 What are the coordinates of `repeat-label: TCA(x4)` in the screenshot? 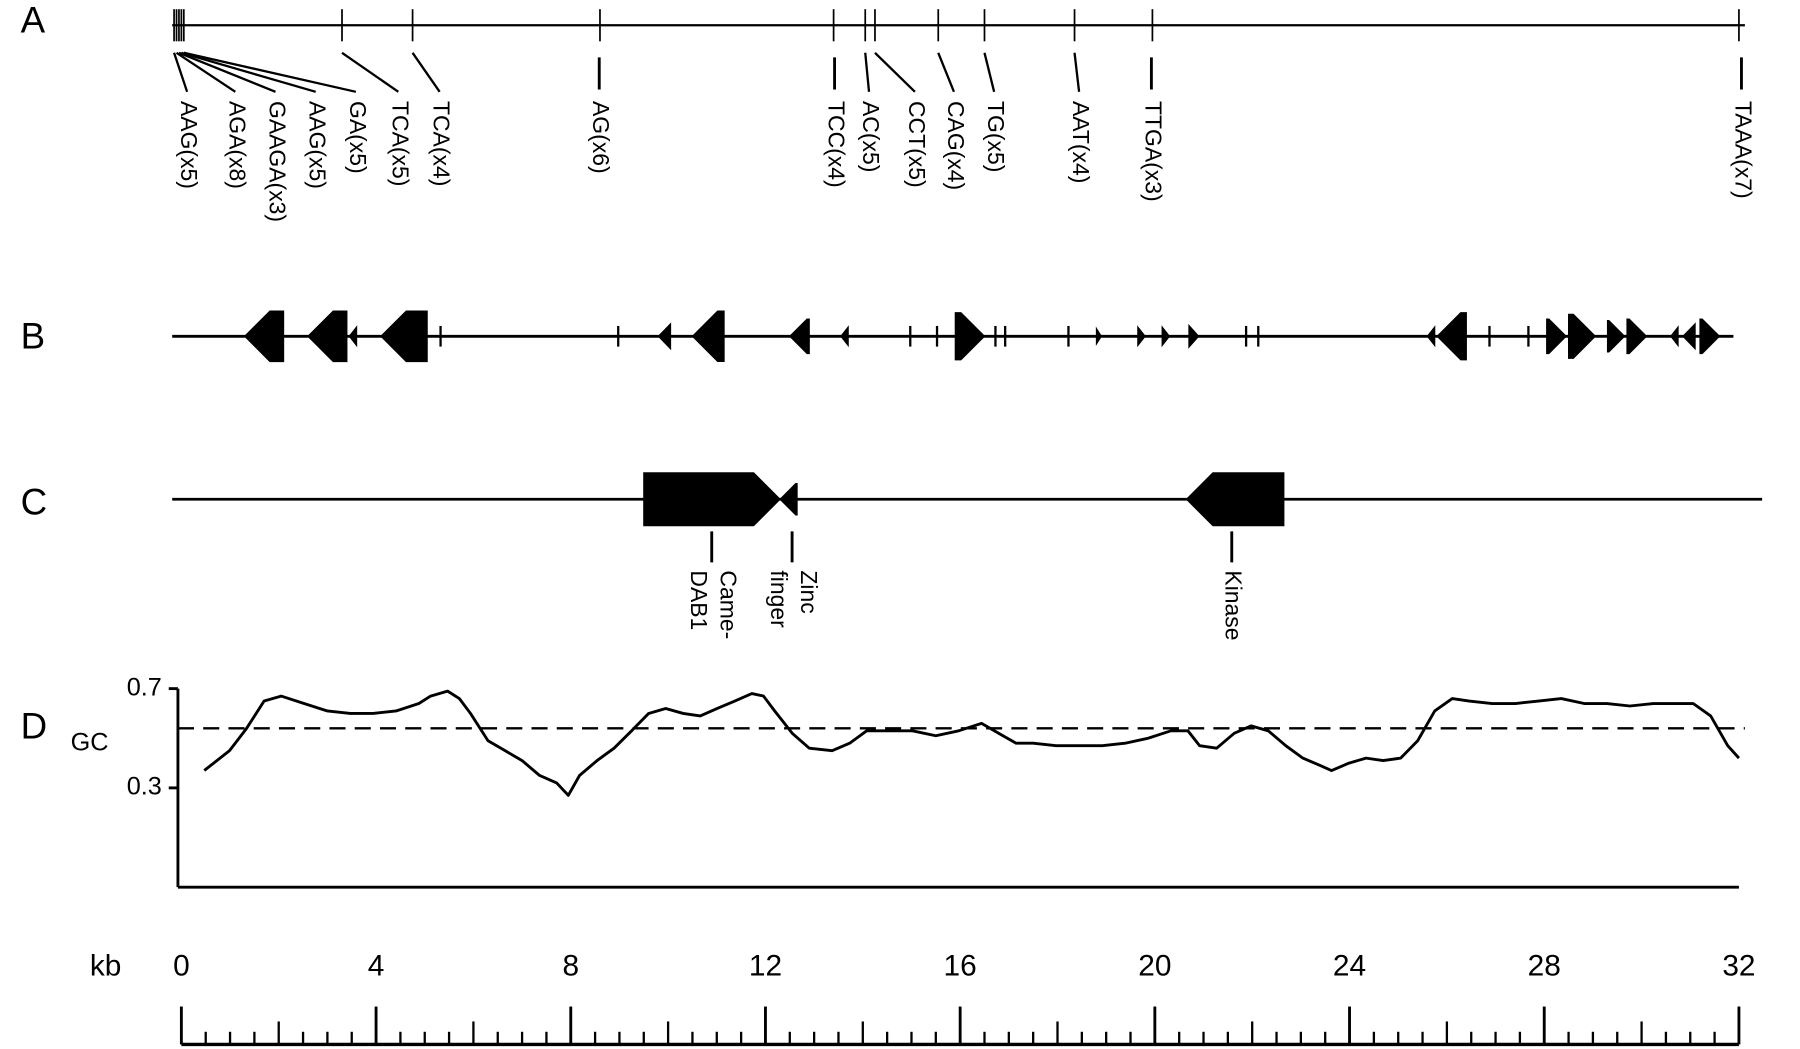 It's located at (442, 143).